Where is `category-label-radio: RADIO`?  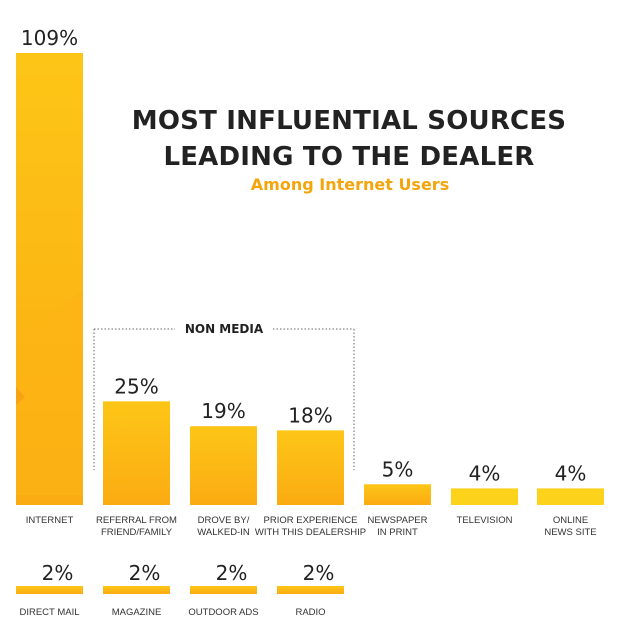
category-label-radio: RADIO is located at coordinates (310, 612).